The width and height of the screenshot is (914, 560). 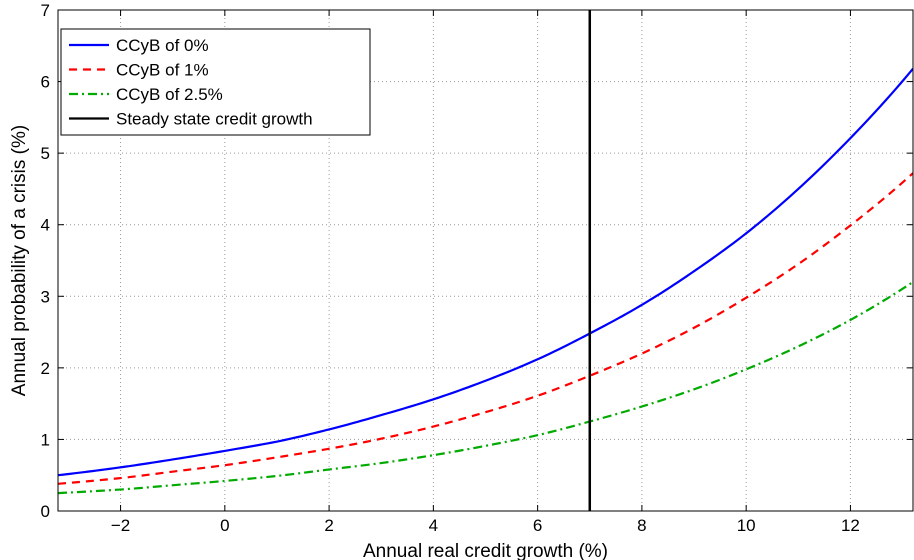 What do you see at coordinates (328, 525) in the screenshot?
I see `x-tick-label: 2` at bounding box center [328, 525].